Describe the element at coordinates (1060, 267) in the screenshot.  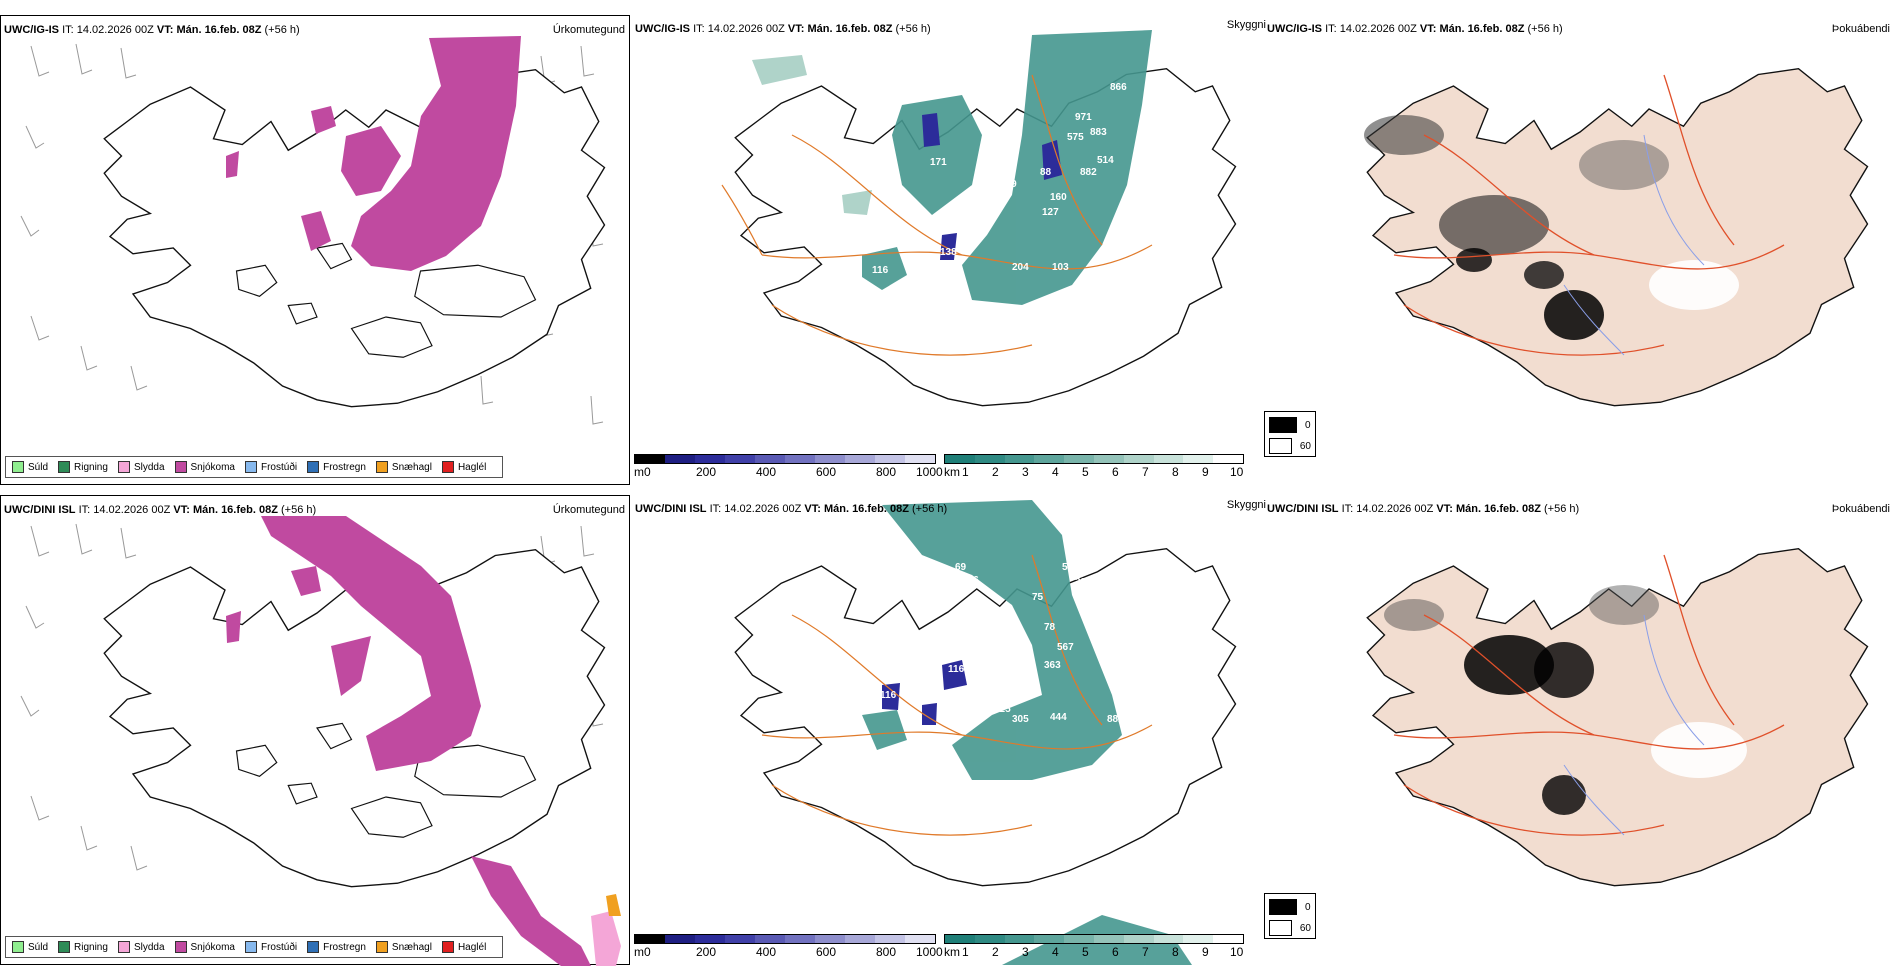
I see `vis-label: 103` at that location.